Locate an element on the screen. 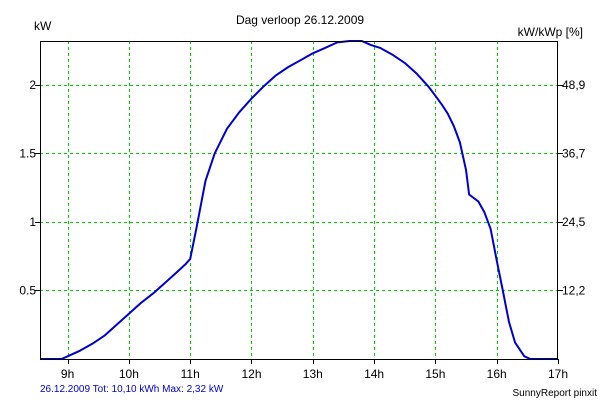  x-tick-label: 16h is located at coordinates (497, 374).